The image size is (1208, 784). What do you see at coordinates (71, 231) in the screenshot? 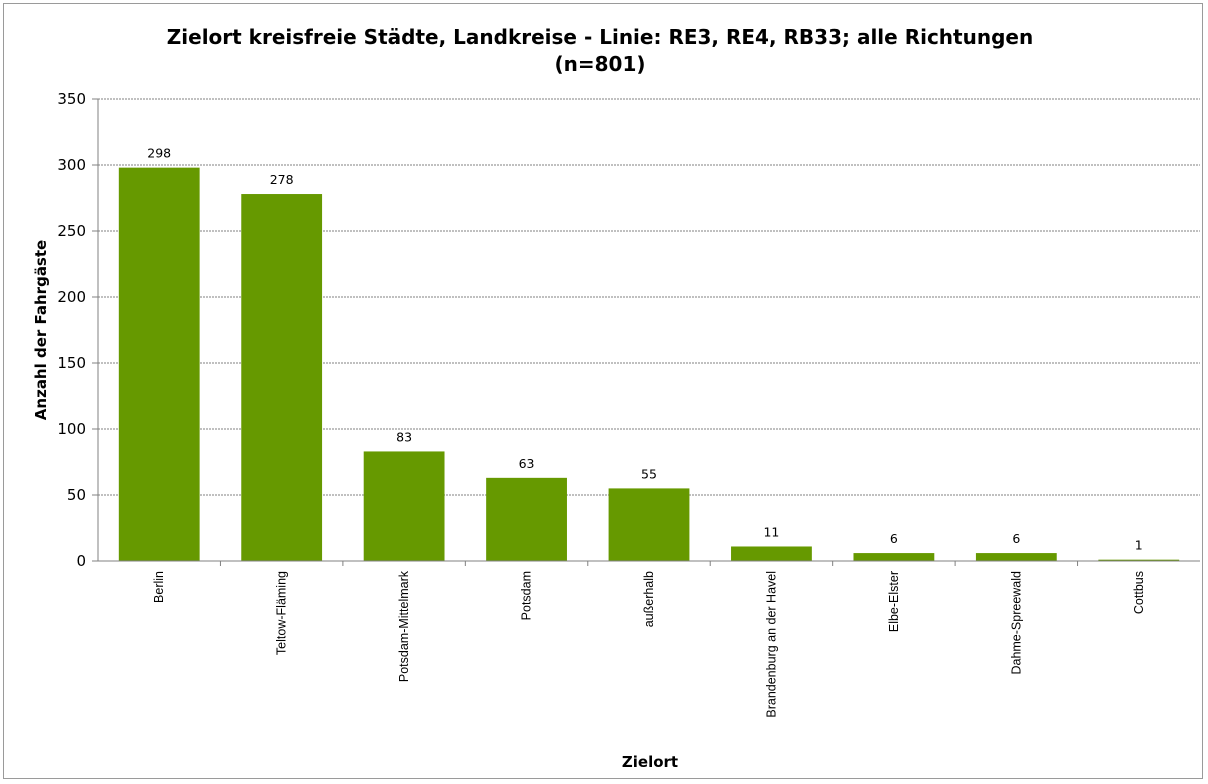
I see `y-tick-label: 250` at bounding box center [71, 231].